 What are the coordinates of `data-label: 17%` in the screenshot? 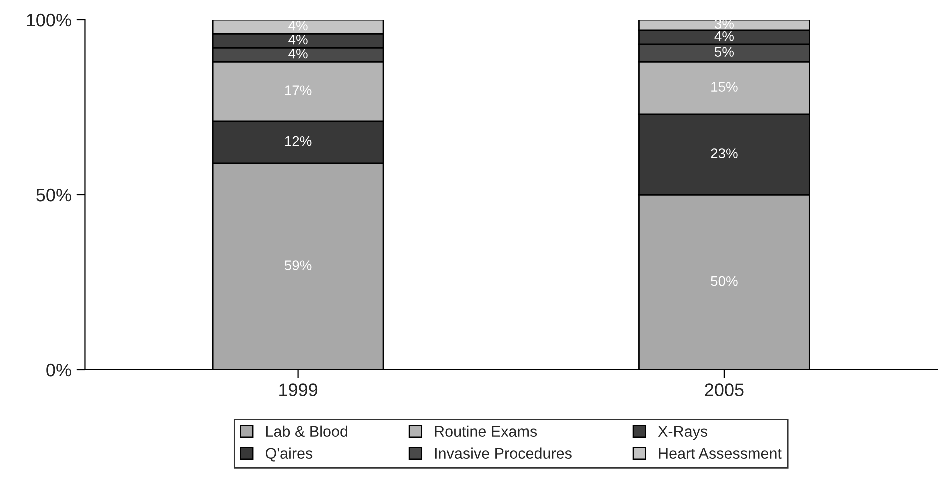 It's located at (298, 91).